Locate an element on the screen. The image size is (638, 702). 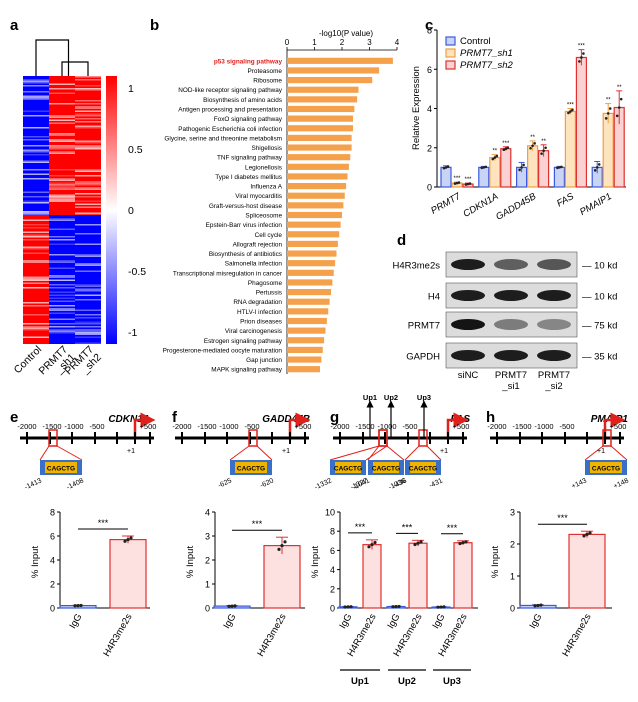
category-label: PRMT7 is located at coordinates (446, 204).